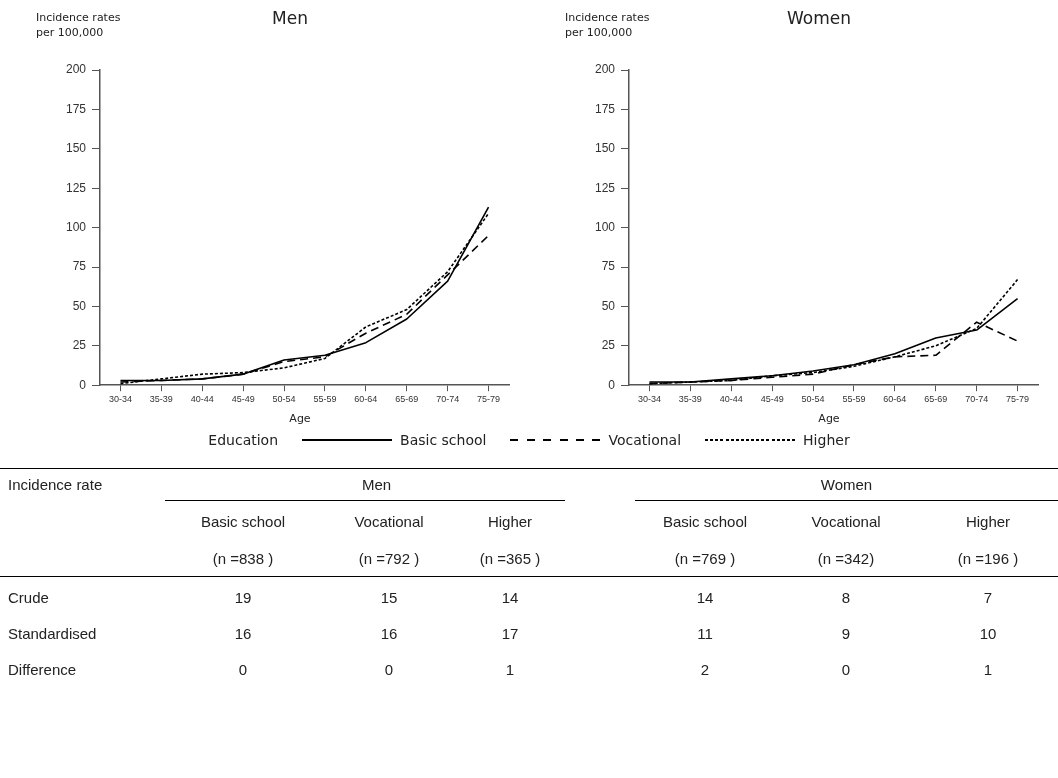  What do you see at coordinates (826, 440) in the screenshot?
I see `legend-label: Higher` at bounding box center [826, 440].